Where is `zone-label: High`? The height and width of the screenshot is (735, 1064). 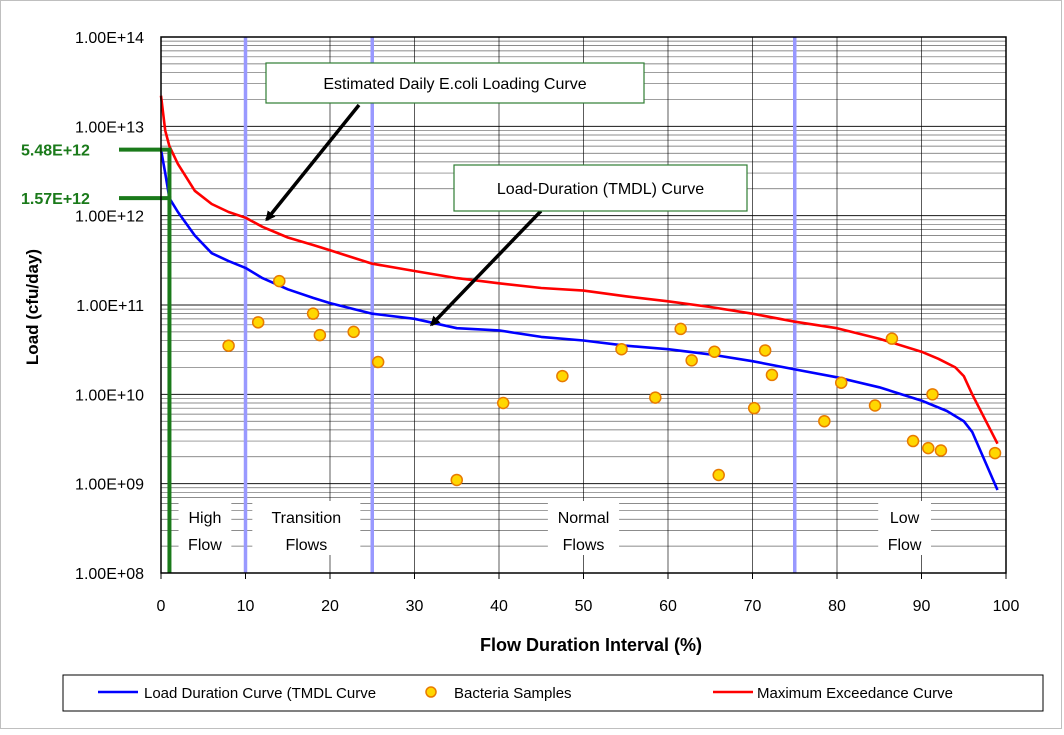
zone-label: High is located at coordinates (204, 518).